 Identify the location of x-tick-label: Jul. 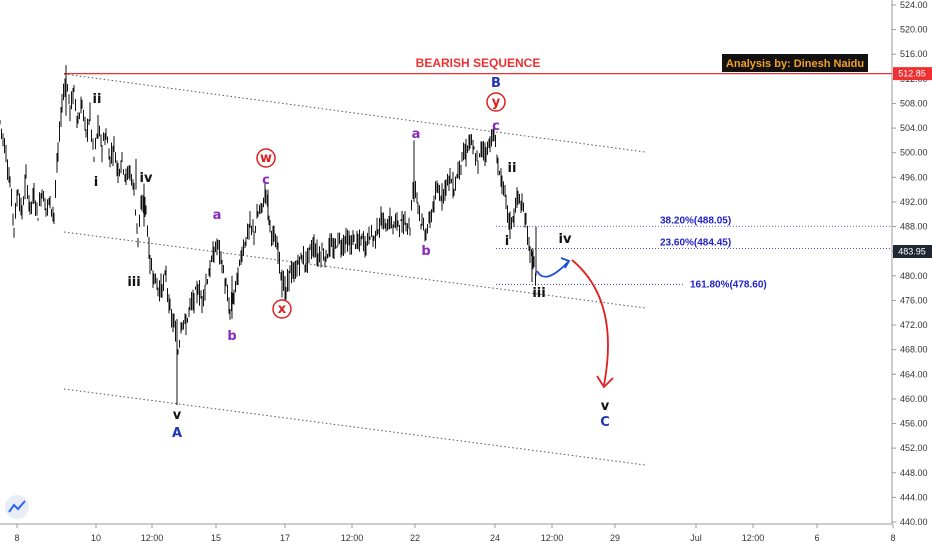
(696, 538).